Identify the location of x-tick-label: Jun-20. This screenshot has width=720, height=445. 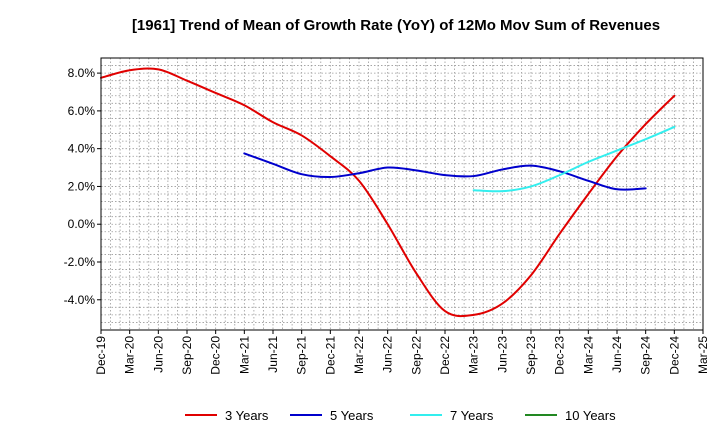
(158, 354).